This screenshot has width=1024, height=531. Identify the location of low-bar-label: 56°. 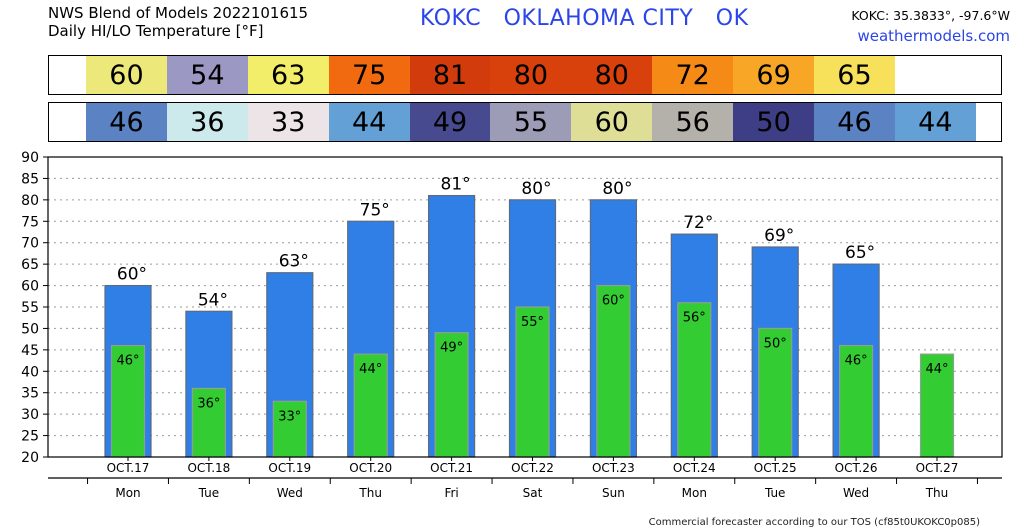
(694, 318).